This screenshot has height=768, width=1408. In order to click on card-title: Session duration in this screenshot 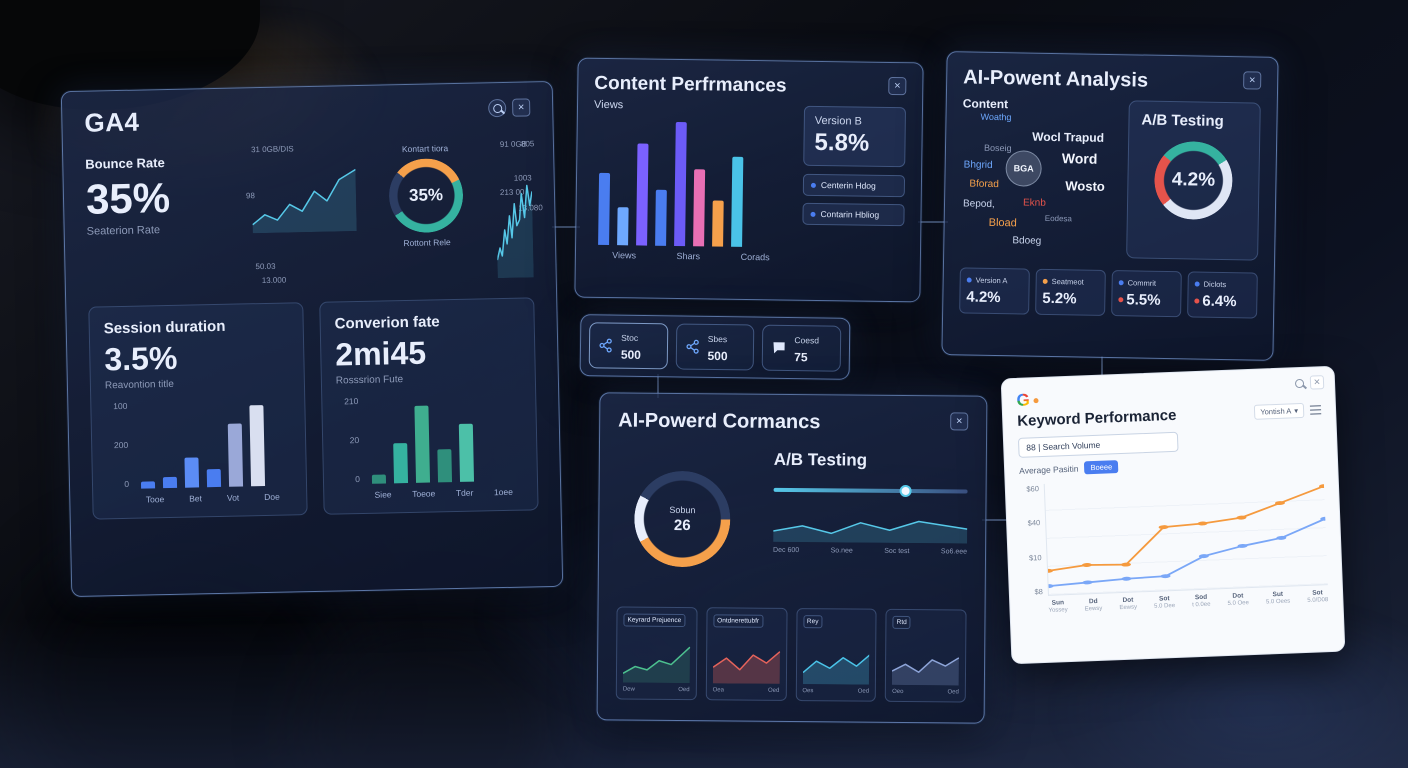, I will do `click(164, 327)`.